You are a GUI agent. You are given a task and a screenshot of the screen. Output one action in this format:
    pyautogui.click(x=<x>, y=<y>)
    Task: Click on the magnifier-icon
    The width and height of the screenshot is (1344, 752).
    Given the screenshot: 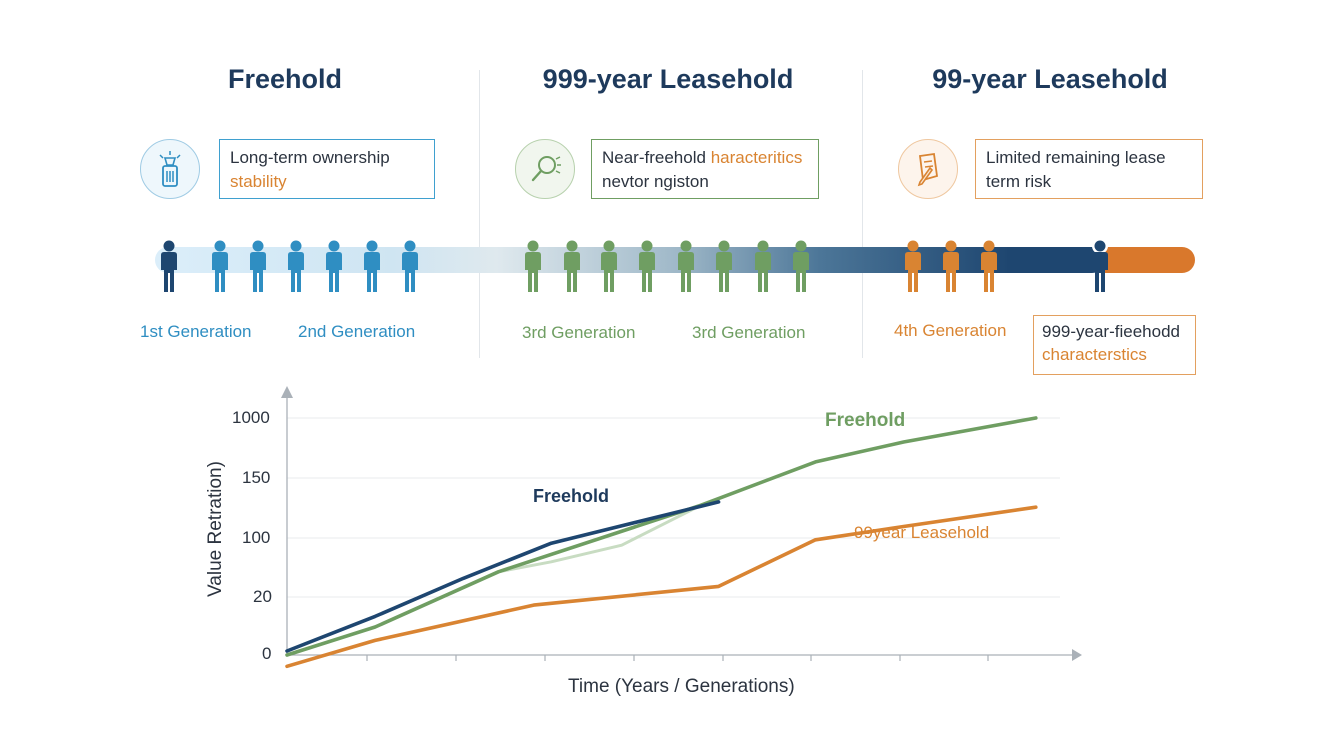 What is the action you would take?
    pyautogui.click(x=545, y=169)
    